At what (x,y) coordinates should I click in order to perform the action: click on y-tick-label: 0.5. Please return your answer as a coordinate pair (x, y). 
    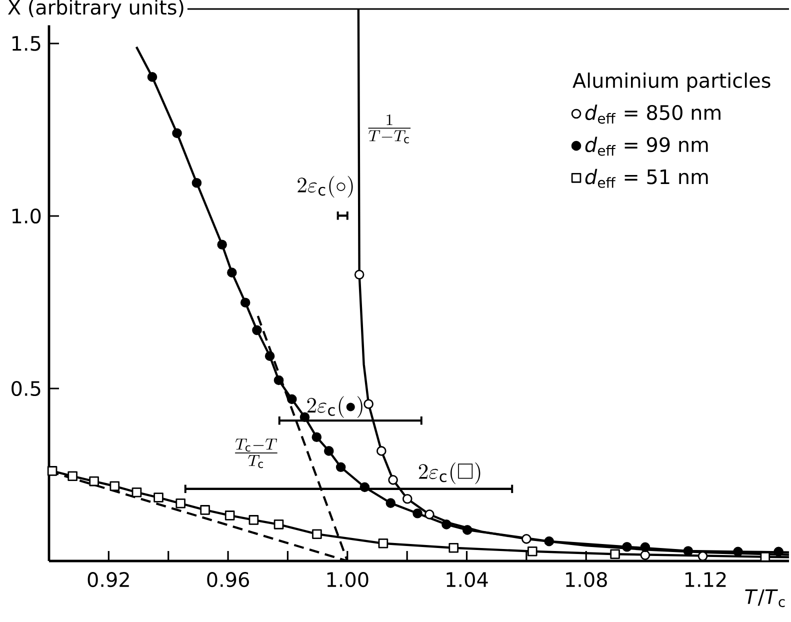
    Looking at the image, I should click on (26, 388).